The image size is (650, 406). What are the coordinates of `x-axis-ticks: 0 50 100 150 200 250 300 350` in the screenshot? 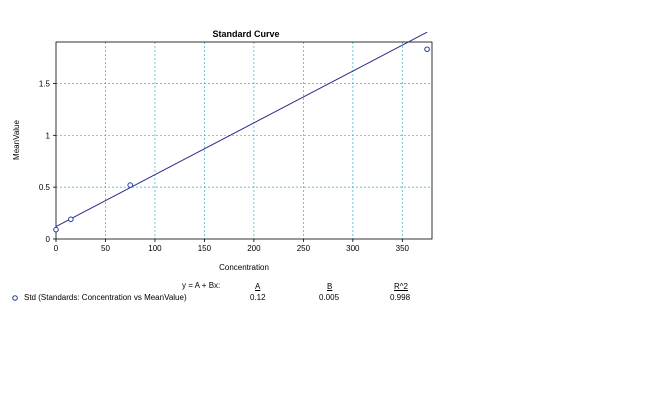 It's located at (232, 246).